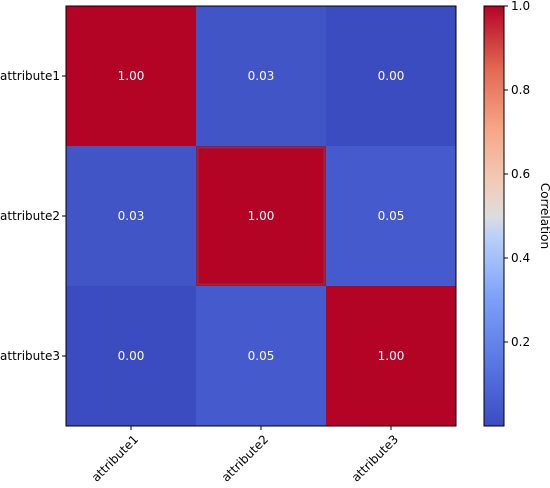 The width and height of the screenshot is (550, 488). I want to click on heatmap-cell-r3-c1, so click(131, 356).